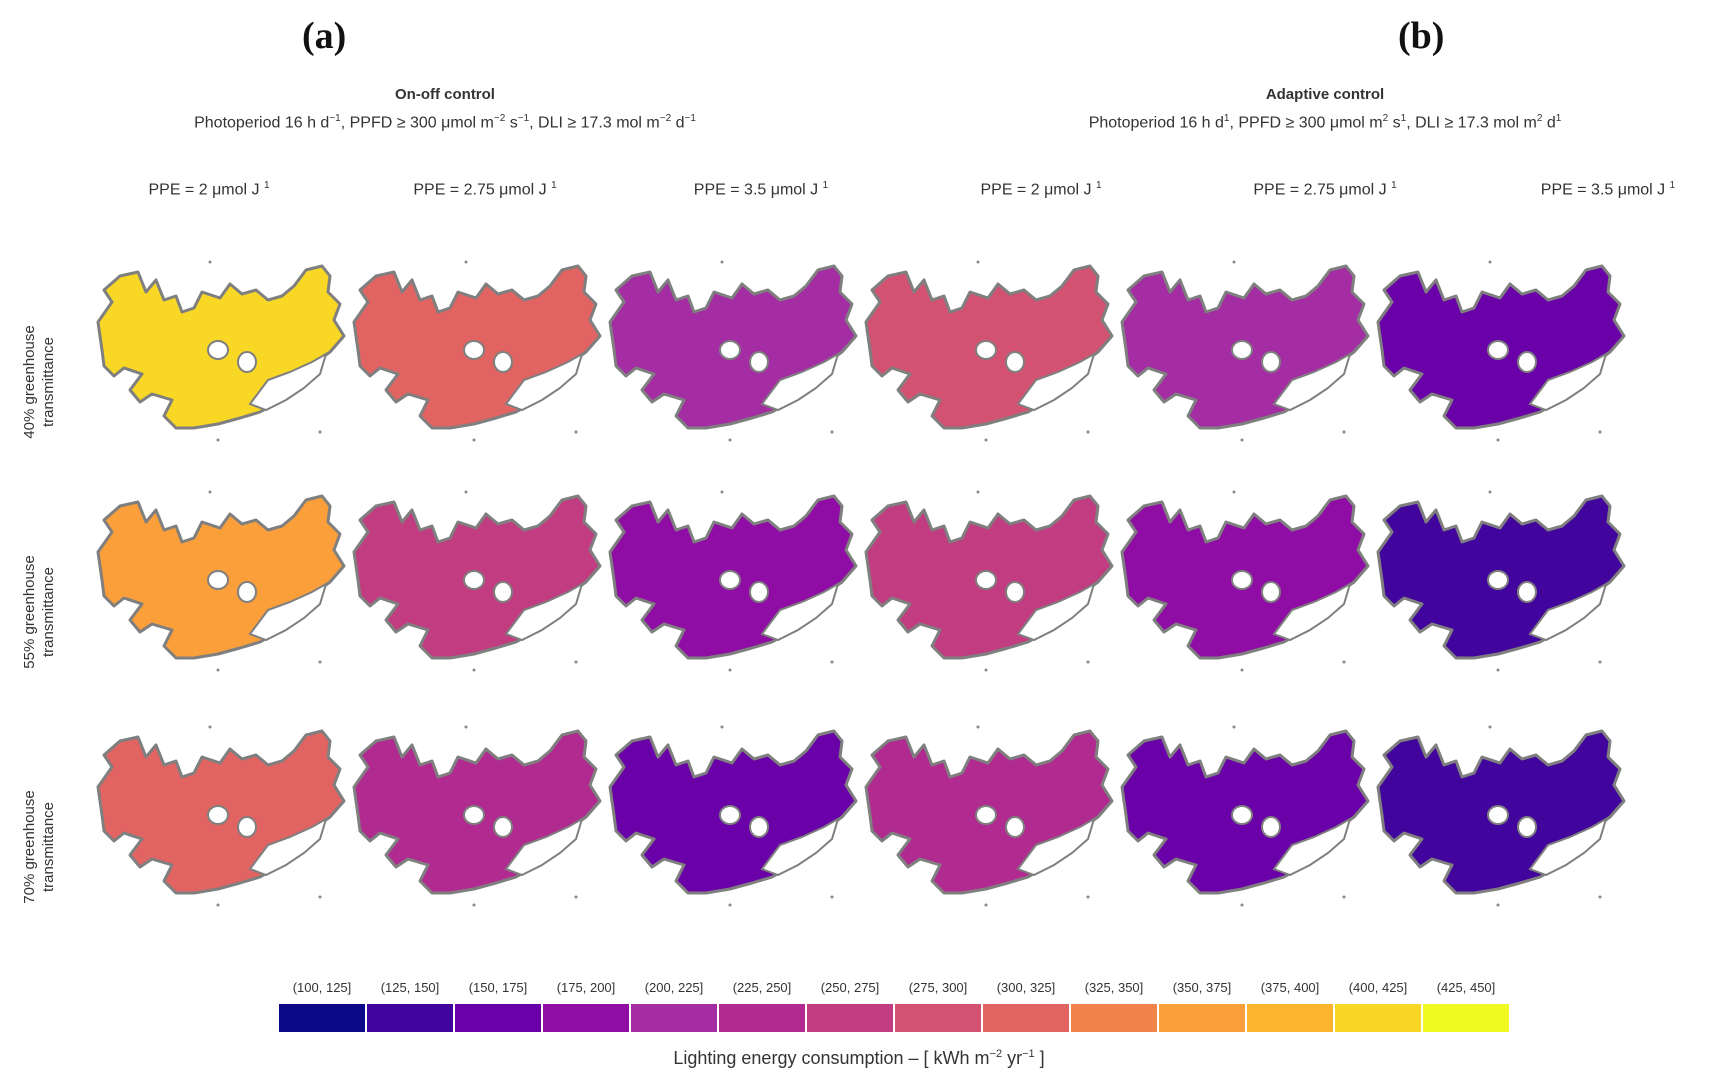  What do you see at coordinates (674, 987) in the screenshot?
I see `legend-tick-label: (200, 225]` at bounding box center [674, 987].